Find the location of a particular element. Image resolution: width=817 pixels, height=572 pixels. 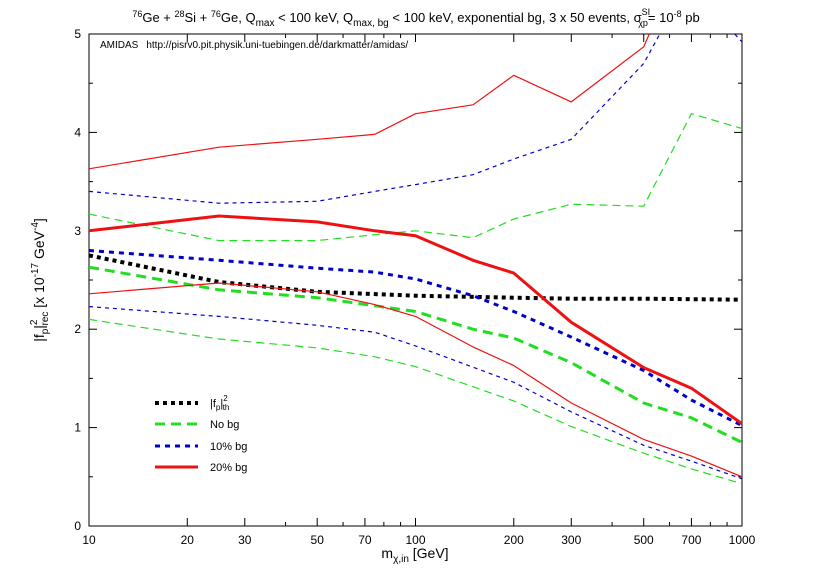

y-tick-label: 2 is located at coordinates (77, 329).